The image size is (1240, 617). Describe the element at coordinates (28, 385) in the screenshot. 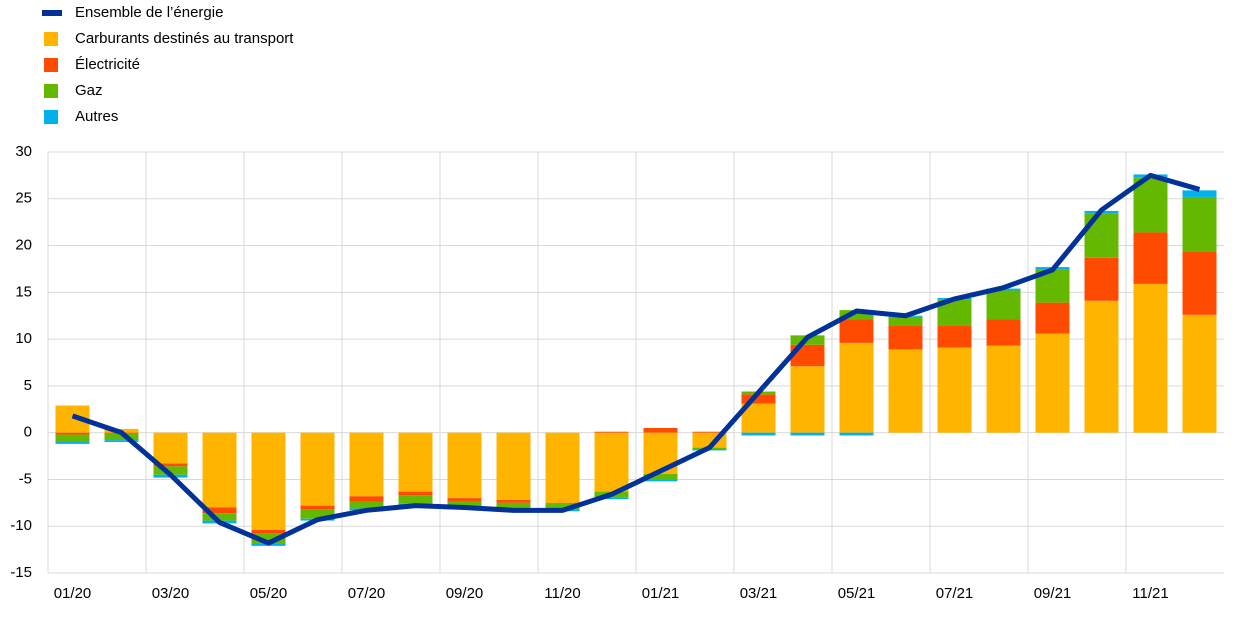

I see `y-tick-label: 5` at that location.